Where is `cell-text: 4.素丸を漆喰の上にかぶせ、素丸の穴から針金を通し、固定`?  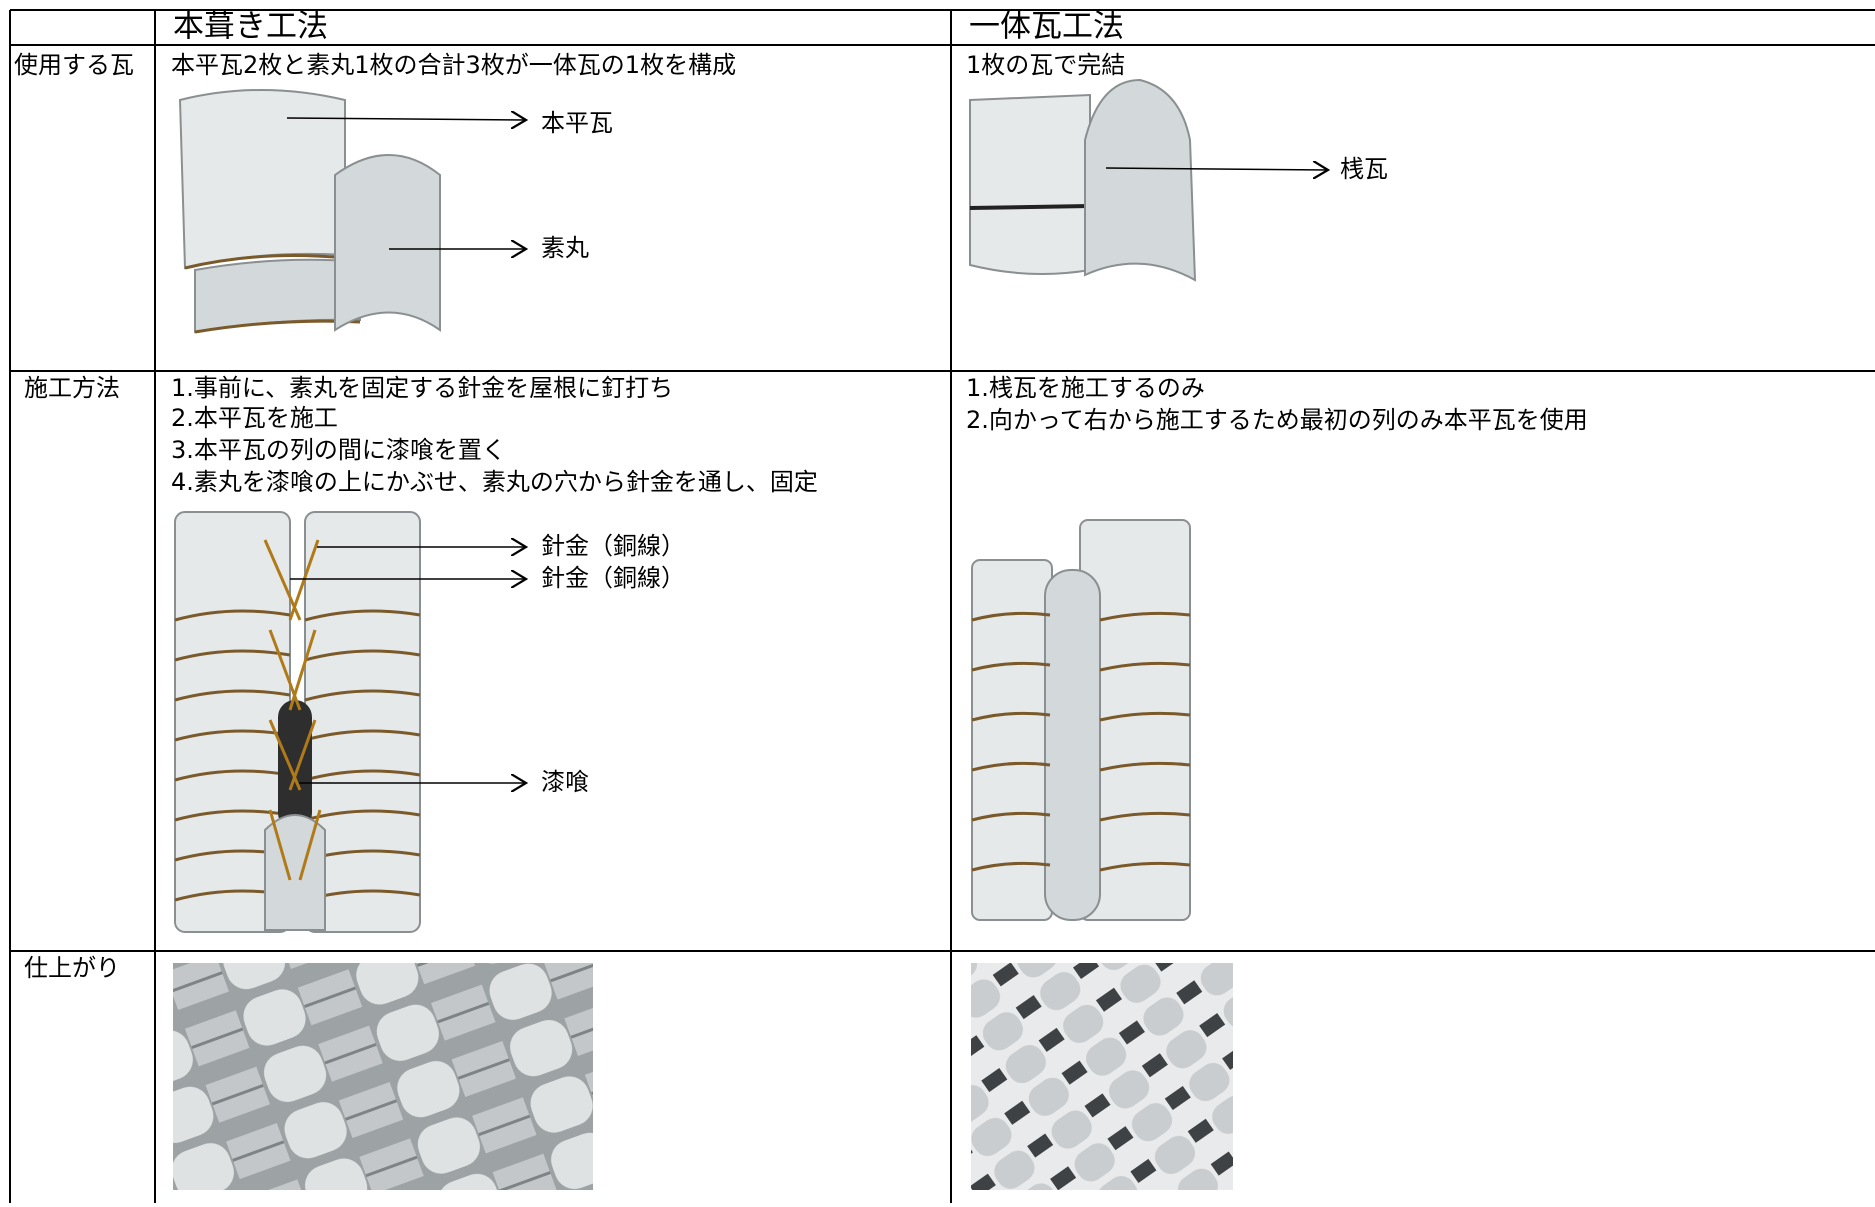
cell-text: 4.素丸を漆喰の上にかぶせ、素丸の穴から針金を通し、固定 is located at coordinates (494, 482).